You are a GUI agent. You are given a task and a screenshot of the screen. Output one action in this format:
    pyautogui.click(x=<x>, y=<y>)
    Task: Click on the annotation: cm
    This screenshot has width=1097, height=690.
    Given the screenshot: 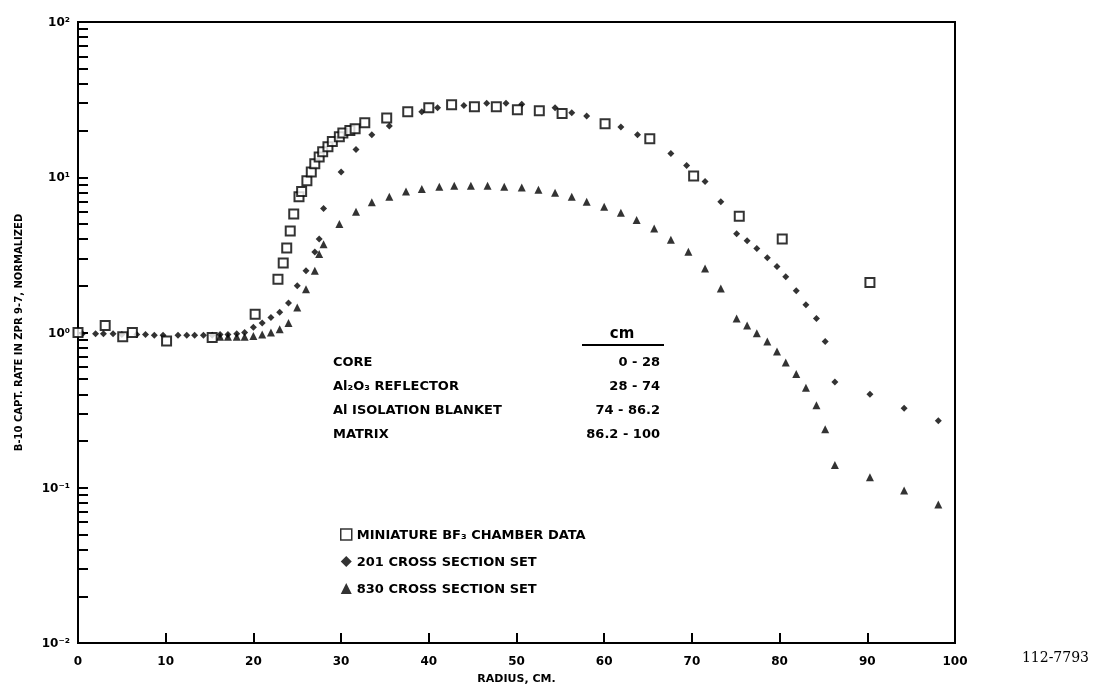 What is the action you would take?
    pyautogui.click(x=622, y=332)
    